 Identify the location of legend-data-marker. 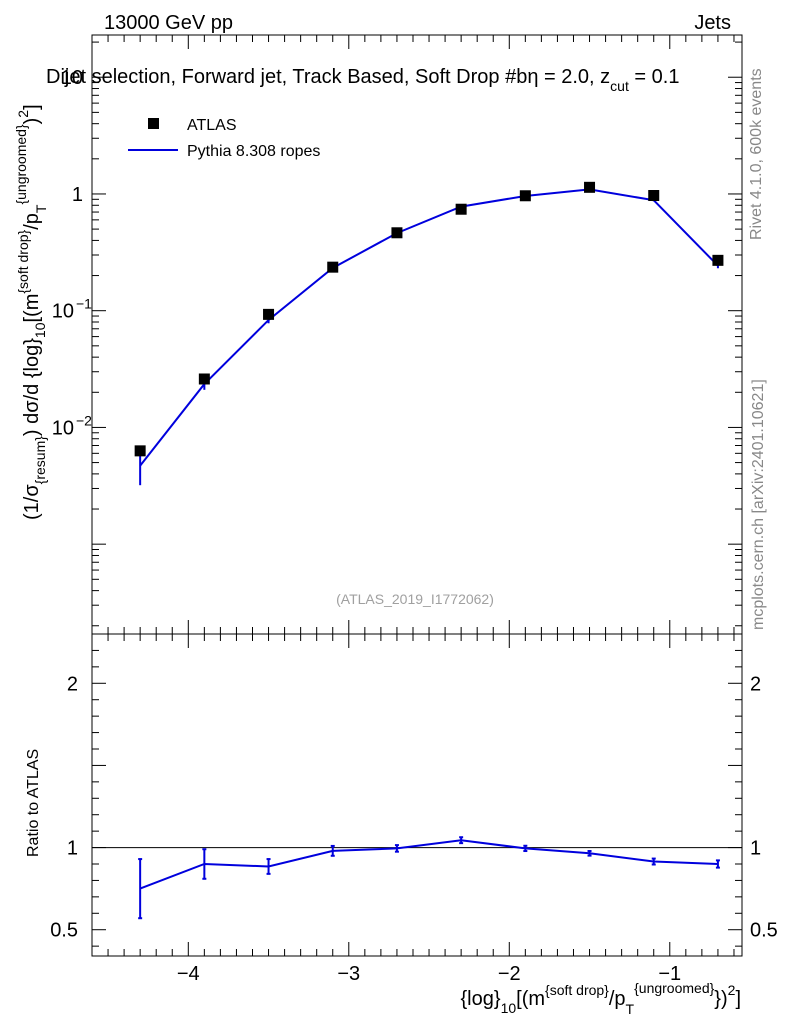
(153, 123).